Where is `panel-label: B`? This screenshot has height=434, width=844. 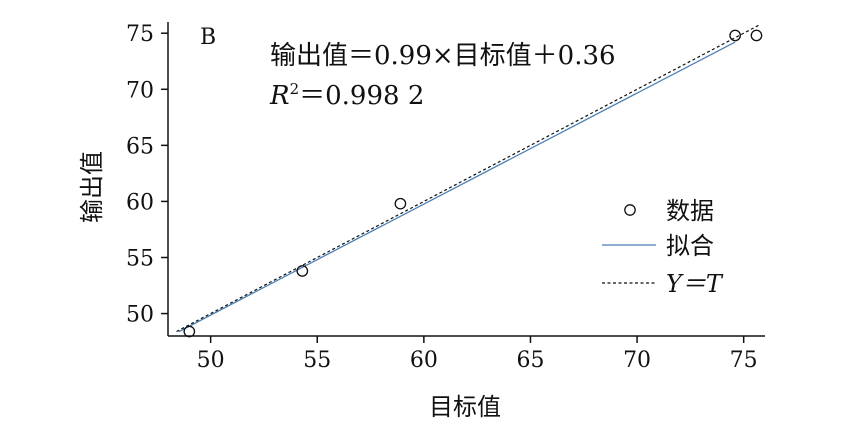 panel-label: B is located at coordinates (208, 37).